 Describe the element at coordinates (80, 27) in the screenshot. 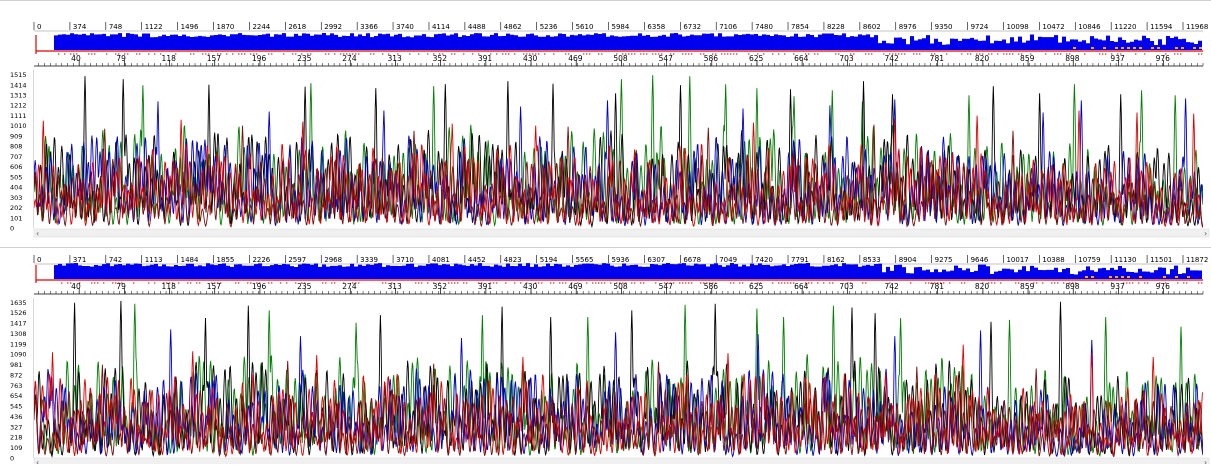

I see `overview-tick-label: 374` at that location.